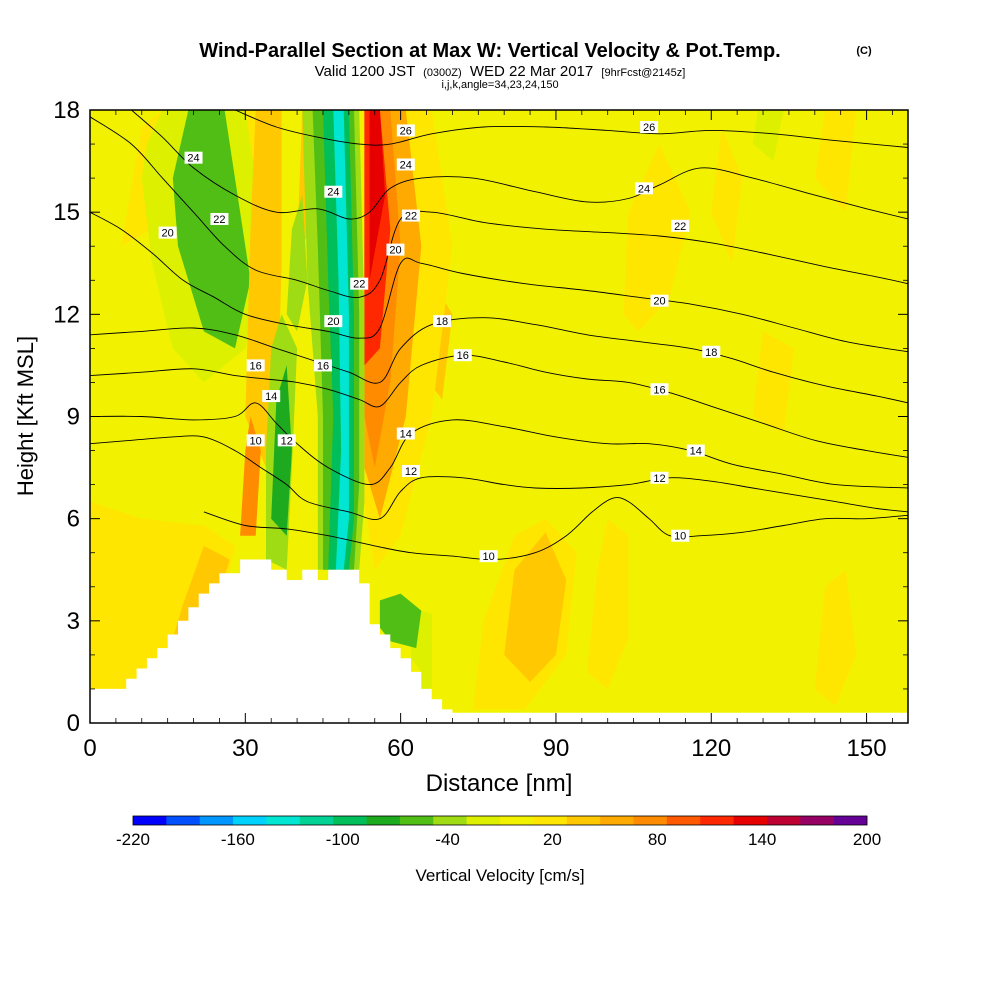 The height and width of the screenshot is (1005, 1000). I want to click on colorbar-frame, so click(500, 820).